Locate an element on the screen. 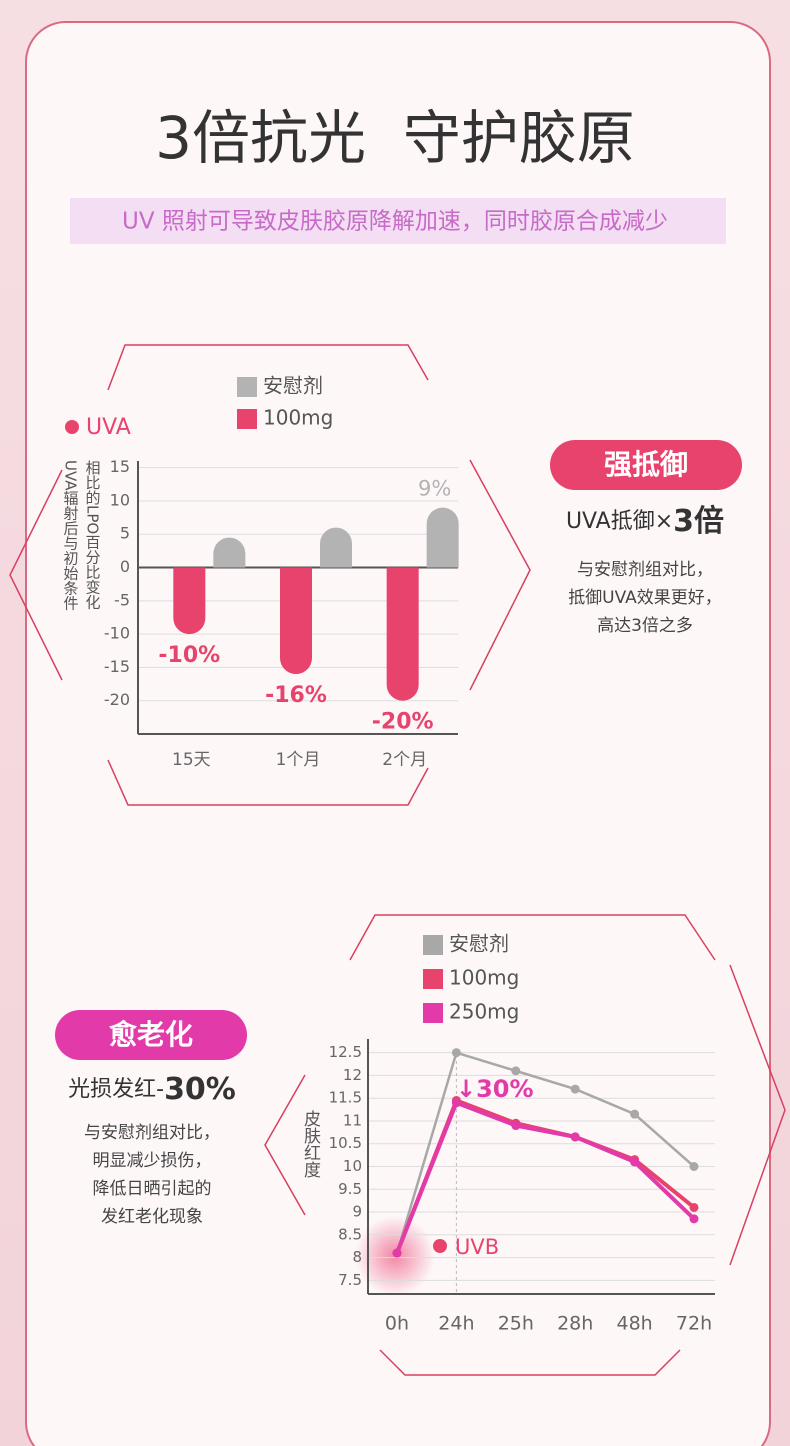 This screenshot has width=790, height=1446. strength: 光损发红-30% is located at coordinates (152, 1089).